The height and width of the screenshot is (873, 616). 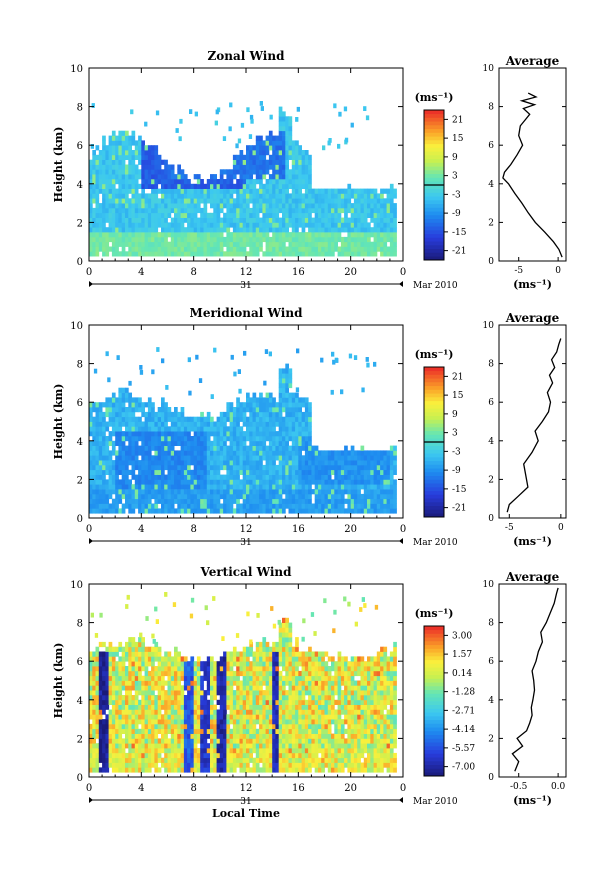 I want to click on y-tick-label: 2, so click(x=80, y=223).